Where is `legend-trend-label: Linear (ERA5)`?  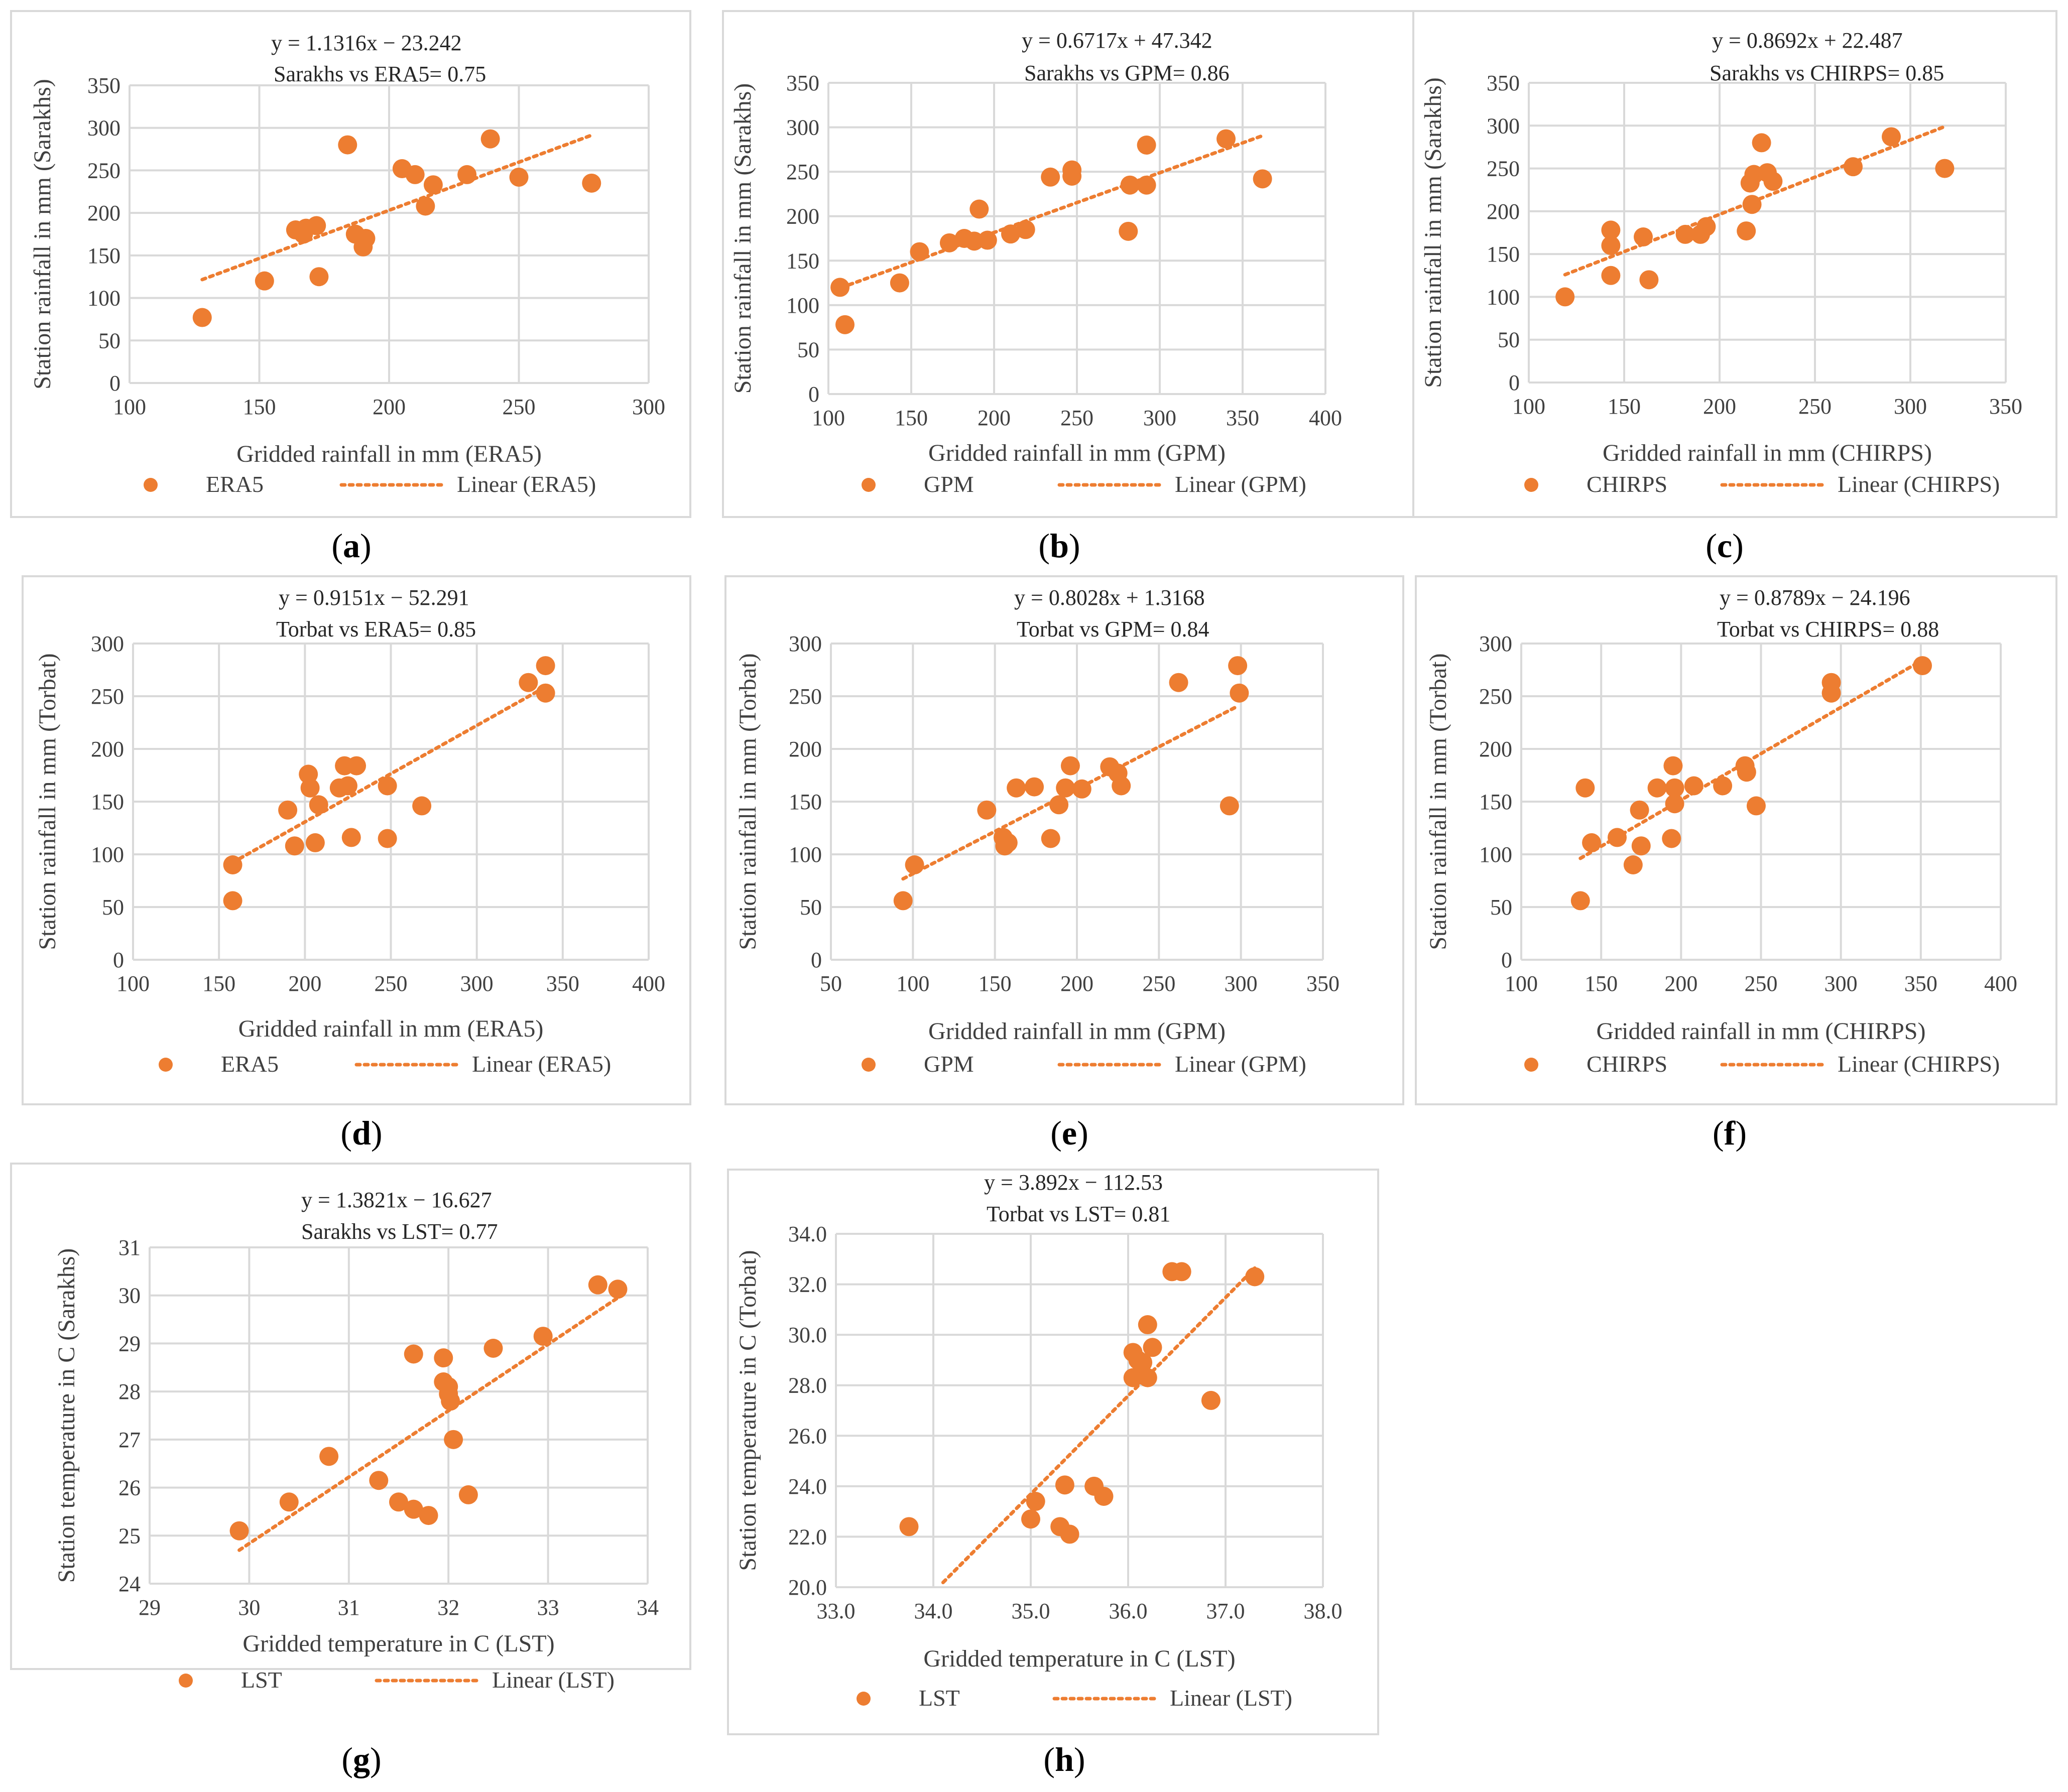
legend-trend-label: Linear (ERA5) is located at coordinates (541, 1064).